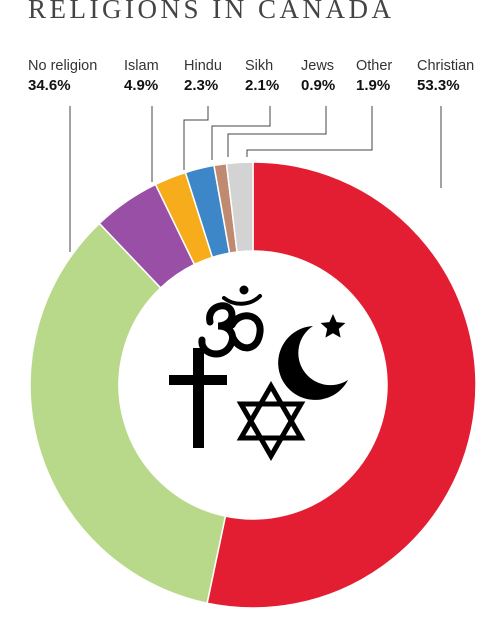 Image resolution: width=493 pixels, height=627 pixels. I want to click on legend-sikh: Sikh 2.1%, so click(262, 77).